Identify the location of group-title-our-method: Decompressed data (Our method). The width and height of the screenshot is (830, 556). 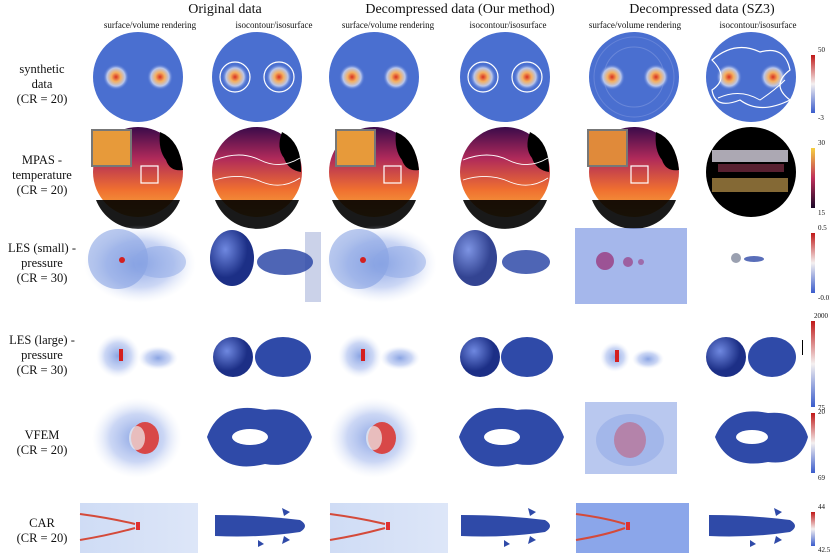
(460, 9).